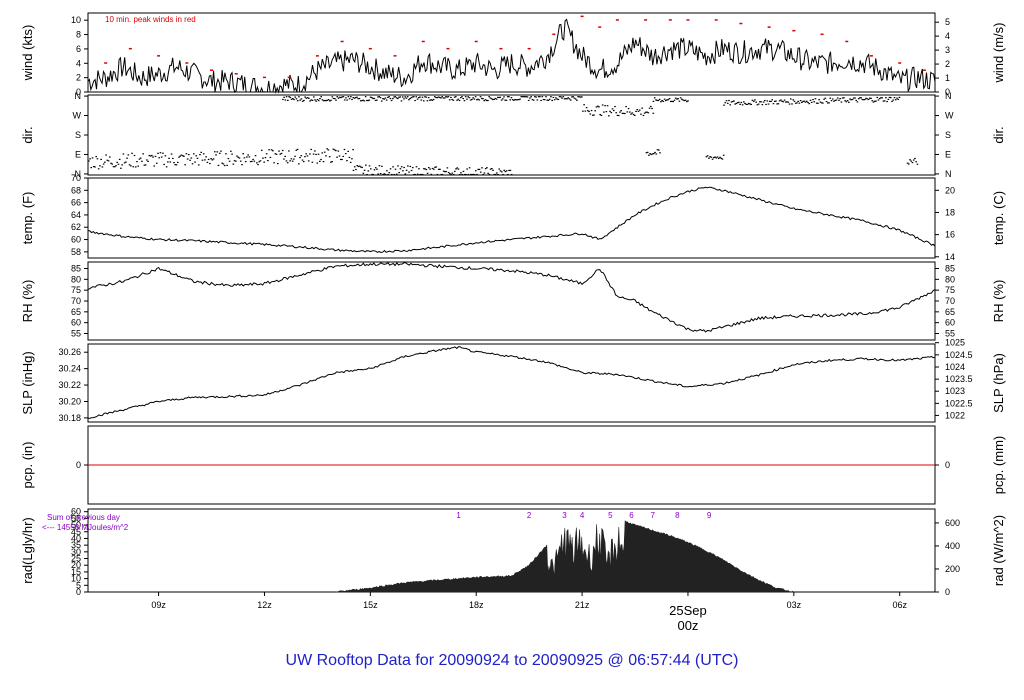 The width and height of the screenshot is (1024, 700). What do you see at coordinates (950, 301) in the screenshot?
I see `humidity-right-tick-label: 70` at bounding box center [950, 301].